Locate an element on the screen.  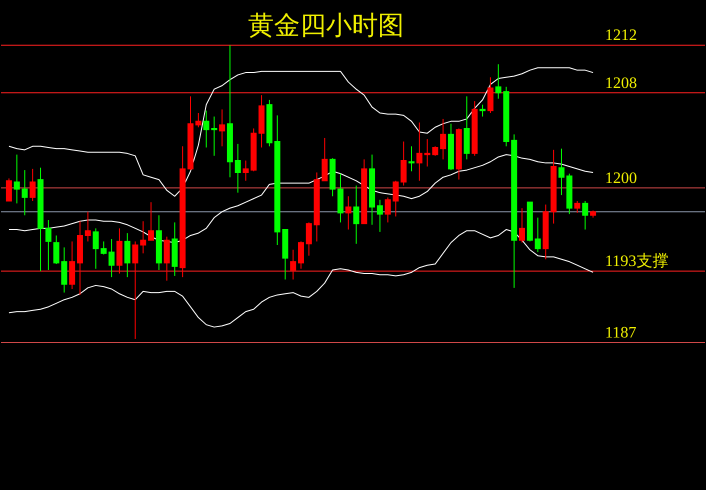
ref-line-label: 1193支撑 is located at coordinates (636, 261).